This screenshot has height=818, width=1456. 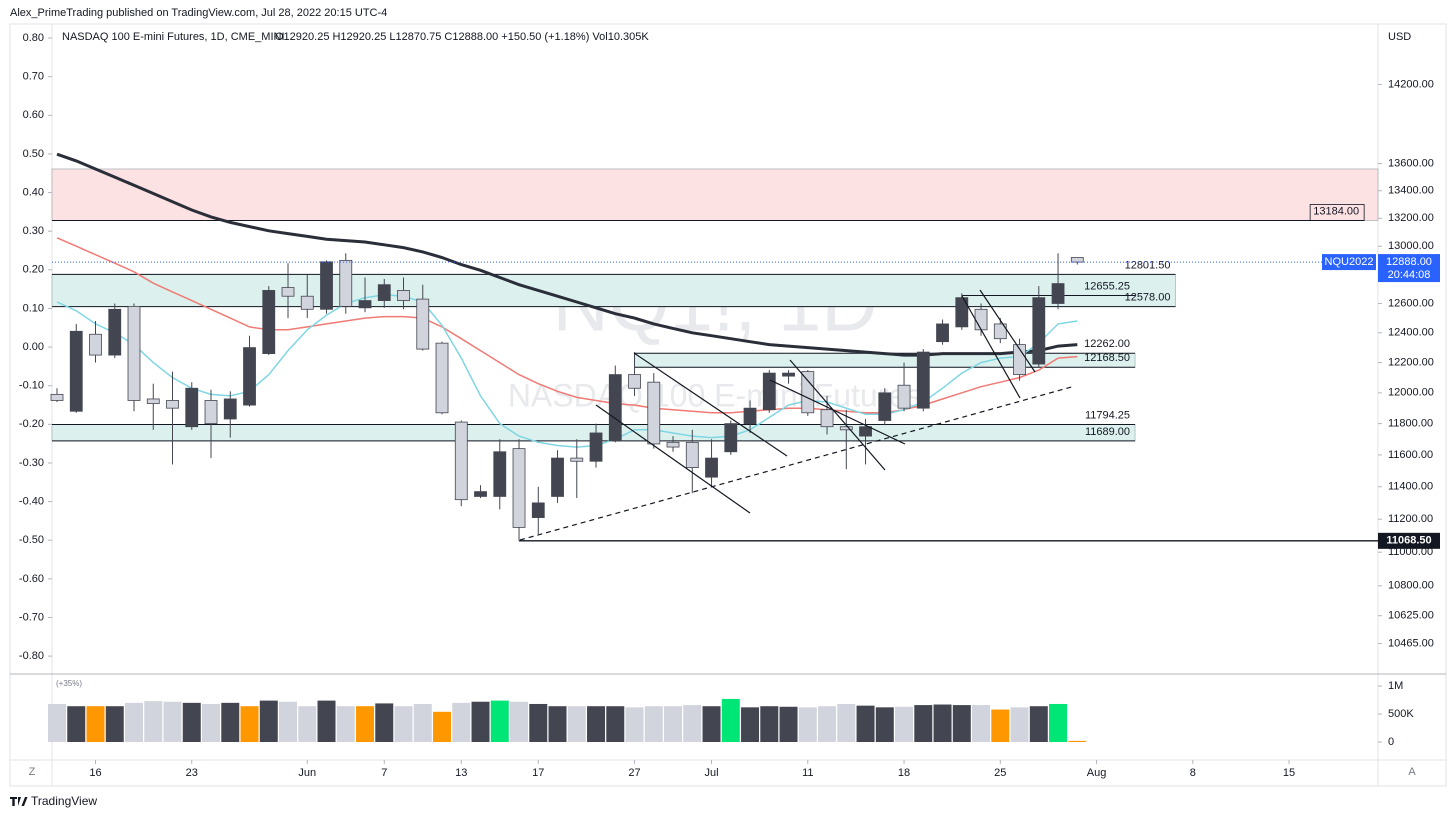 I want to click on x-tick-label: 7, so click(x=384, y=773).